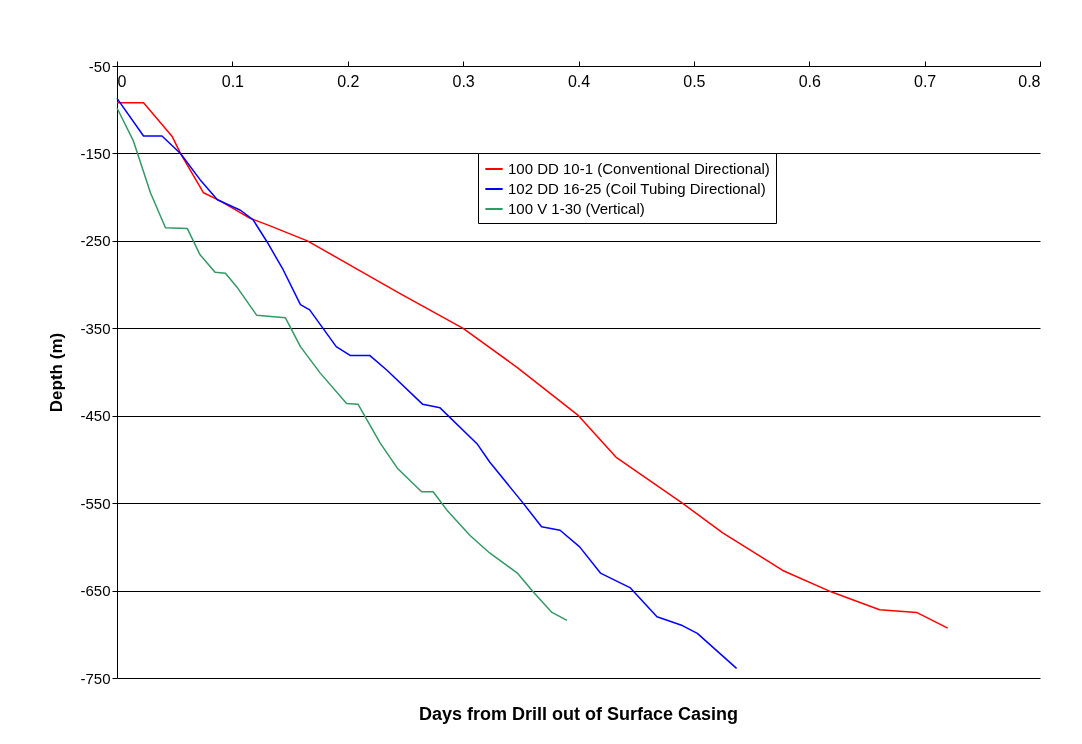 The height and width of the screenshot is (744, 1082). Describe the element at coordinates (578, 714) in the screenshot. I see `x-axis-title: Days from Drill out of Surface Casing` at that location.